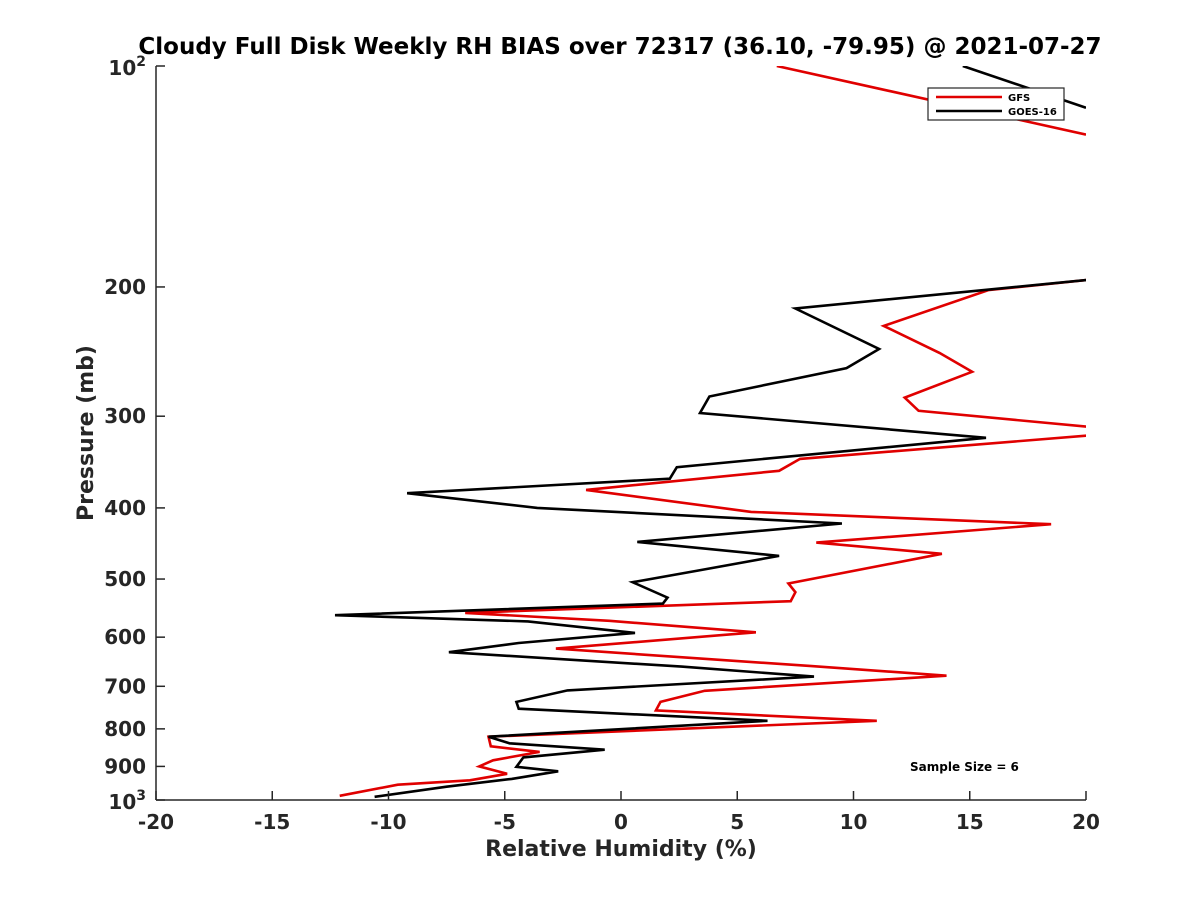 This screenshot has width=1200, height=900. What do you see at coordinates (621, 849) in the screenshot?
I see `x-axis-label: Relative Humidity (%)` at bounding box center [621, 849].